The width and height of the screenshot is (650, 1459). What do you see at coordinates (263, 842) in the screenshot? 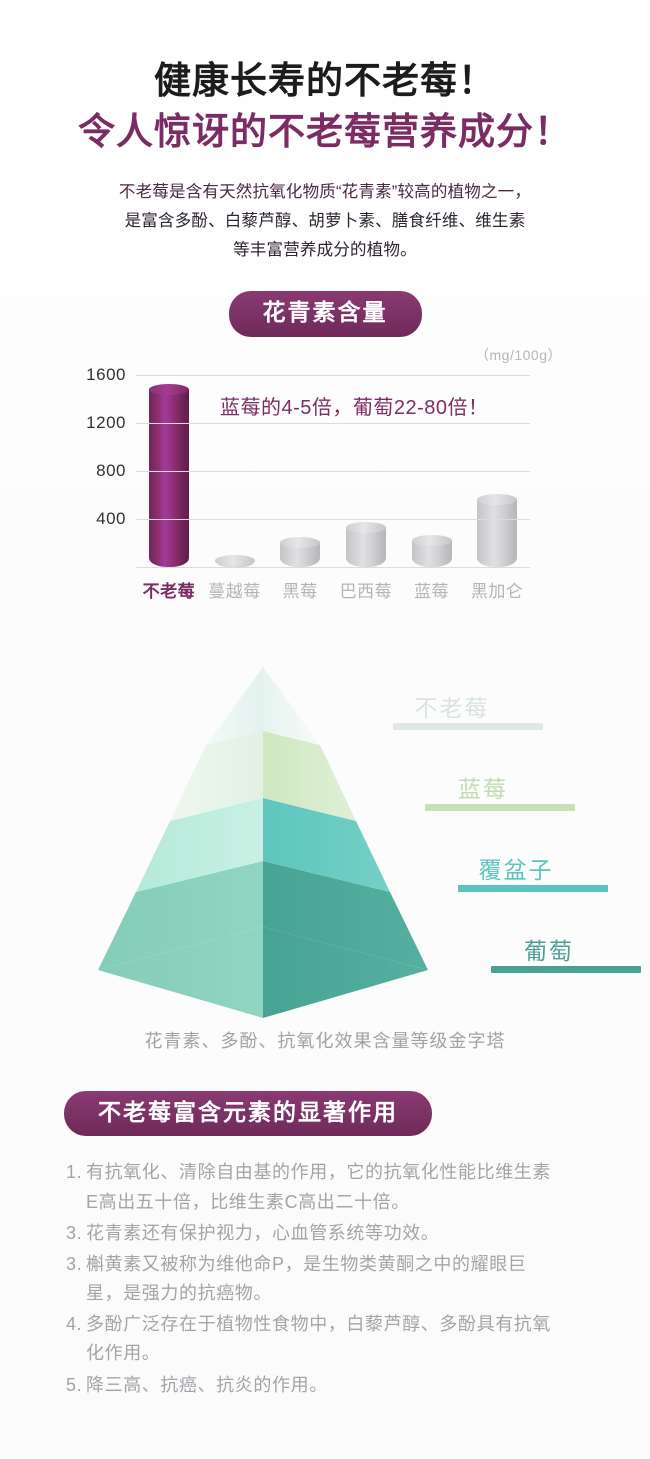
I see `pyramid-graphic` at bounding box center [263, 842].